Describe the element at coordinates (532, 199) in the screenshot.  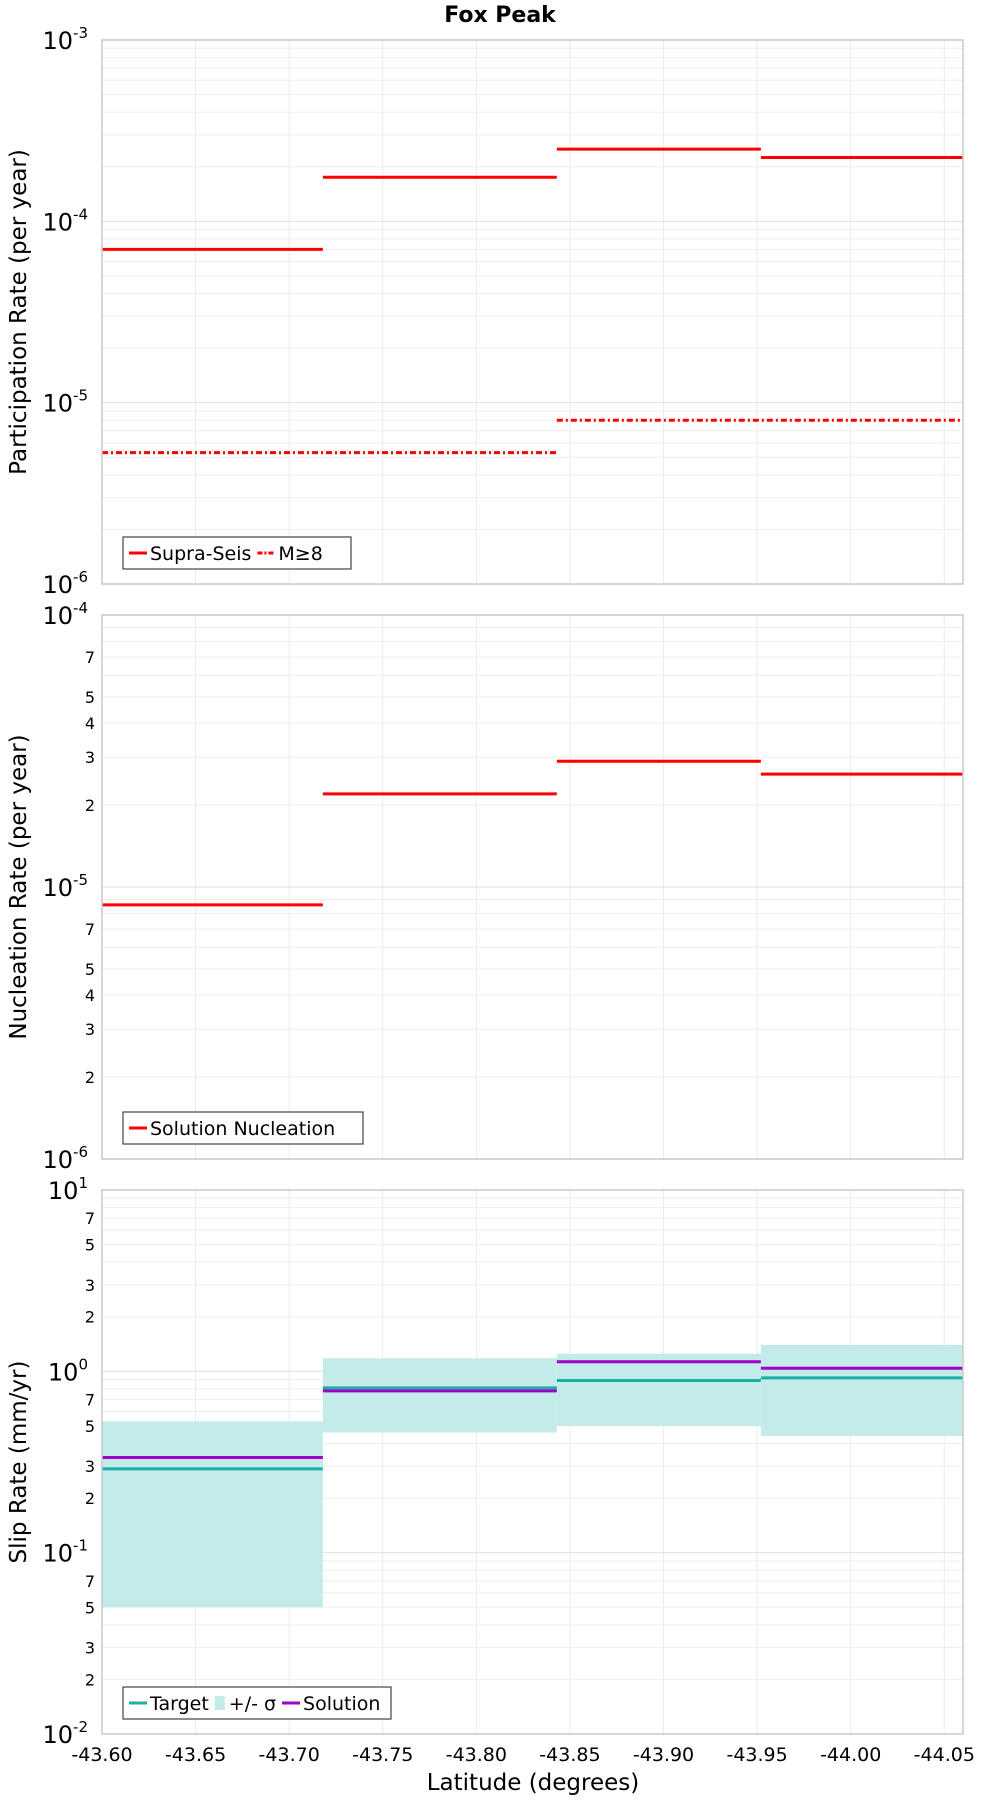
I see `series-supra-seis` at that location.